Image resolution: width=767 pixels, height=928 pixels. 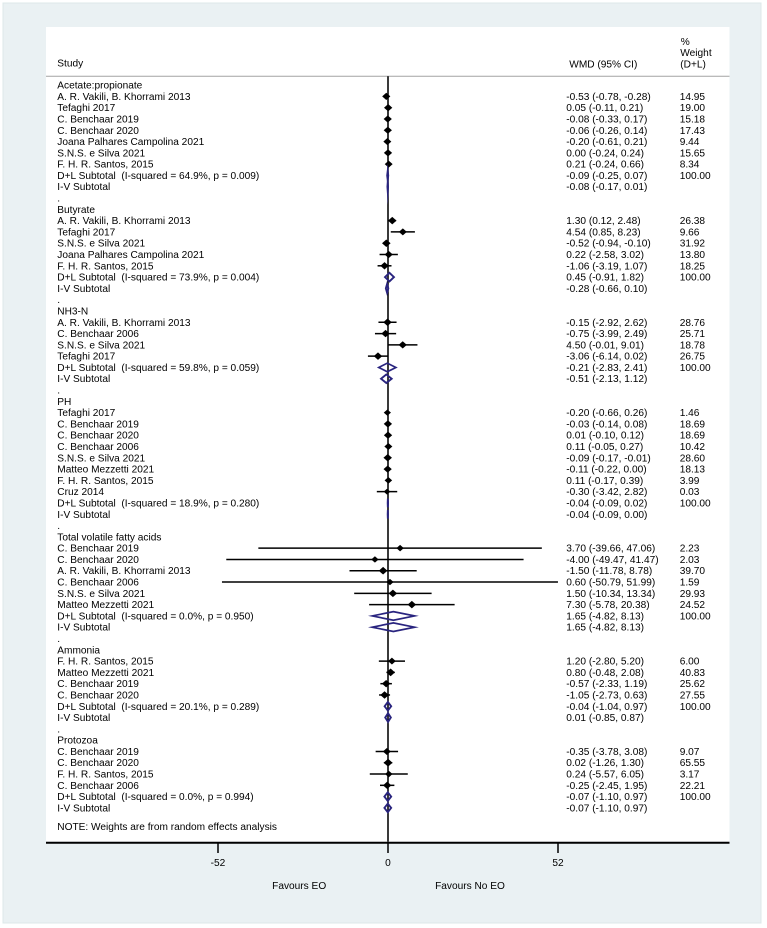 I want to click on svg-text: 0.45 (-0.91, 1.82), so click(x=605, y=278).